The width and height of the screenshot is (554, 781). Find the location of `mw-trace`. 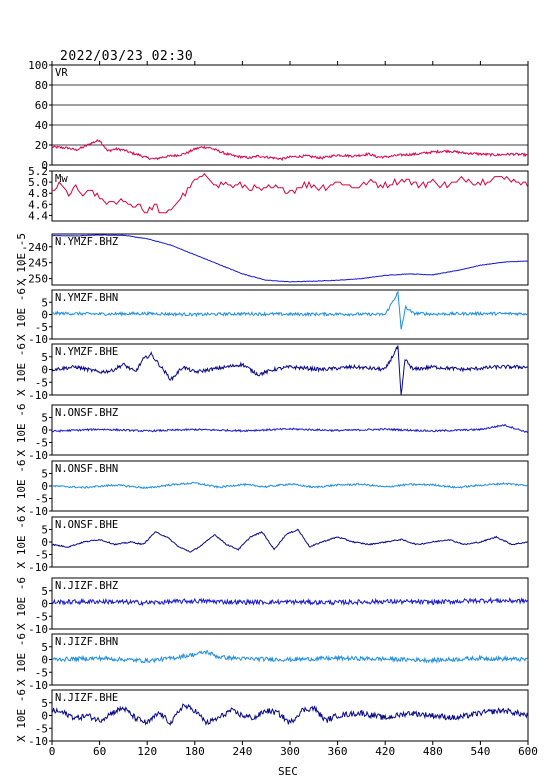

mw-trace is located at coordinates (290, 193).